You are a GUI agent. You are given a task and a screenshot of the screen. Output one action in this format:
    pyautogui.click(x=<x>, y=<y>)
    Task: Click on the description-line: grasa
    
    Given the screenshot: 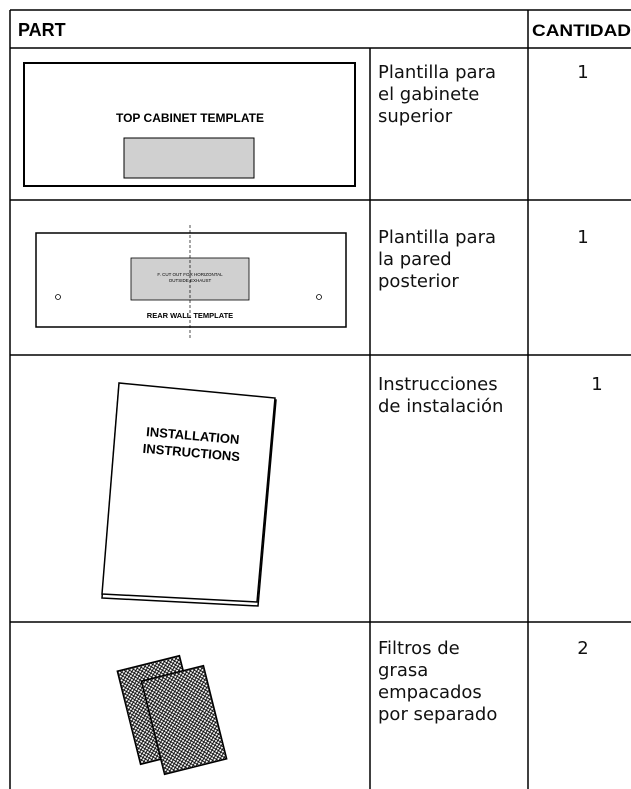 What is the action you would take?
    pyautogui.click(x=403, y=670)
    